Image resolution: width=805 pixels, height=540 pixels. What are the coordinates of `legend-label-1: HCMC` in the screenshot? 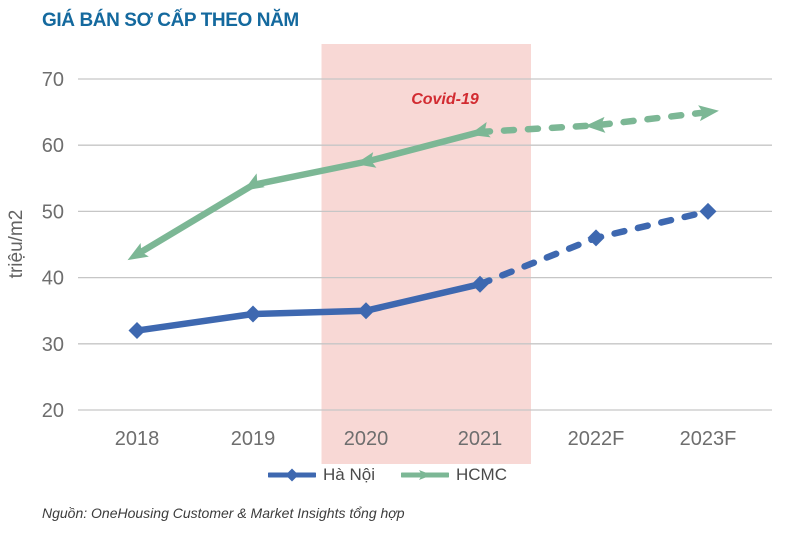 It's located at (481, 474).